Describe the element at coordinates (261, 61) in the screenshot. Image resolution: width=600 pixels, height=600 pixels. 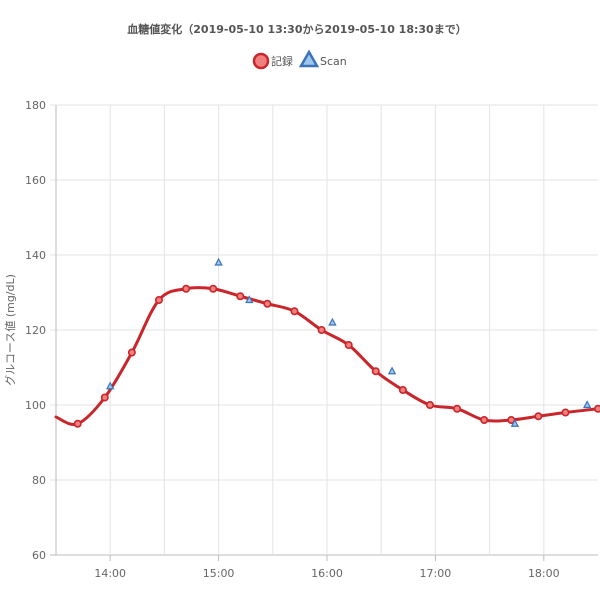
I see `legend-record-marker` at that location.